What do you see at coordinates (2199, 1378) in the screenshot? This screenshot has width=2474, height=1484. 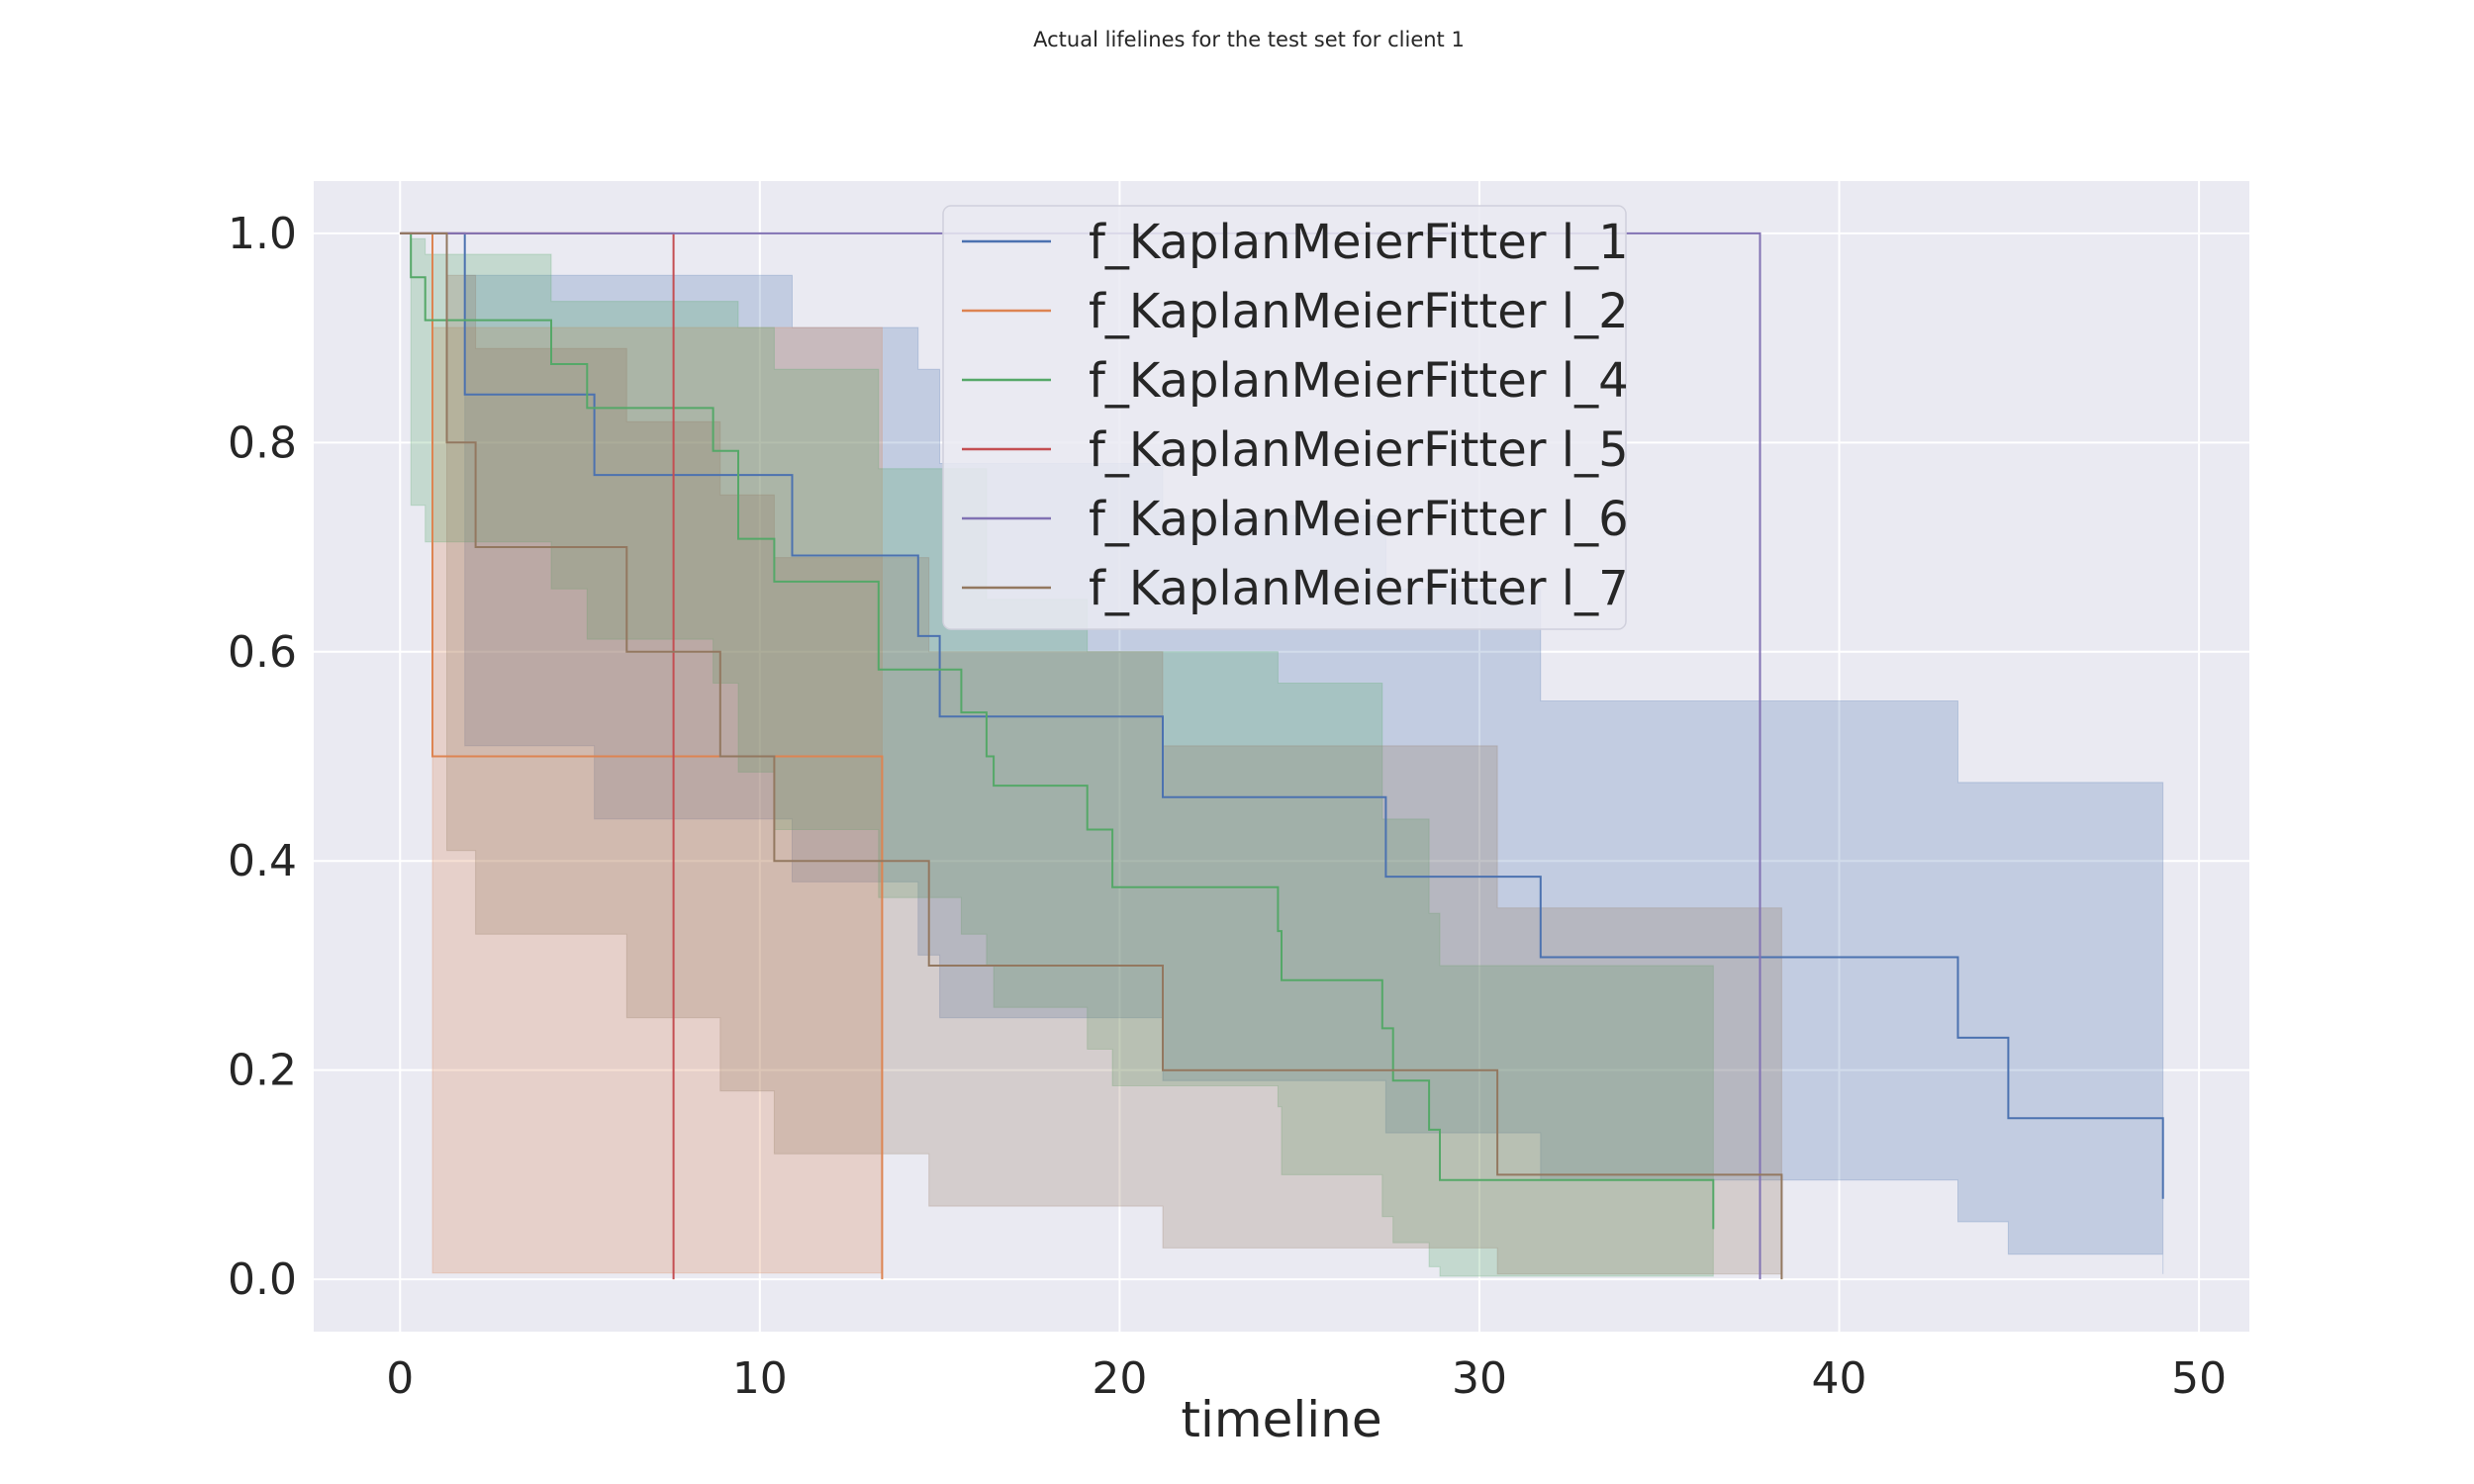 I see `x-tick-label: 50` at bounding box center [2199, 1378].